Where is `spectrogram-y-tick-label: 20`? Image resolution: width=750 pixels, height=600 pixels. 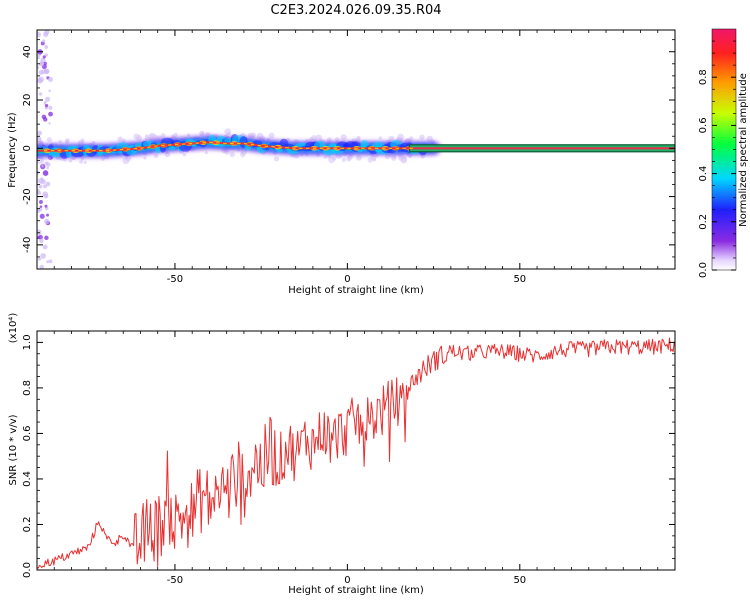 spectrogram-y-tick-label: 20 is located at coordinates (27, 100).